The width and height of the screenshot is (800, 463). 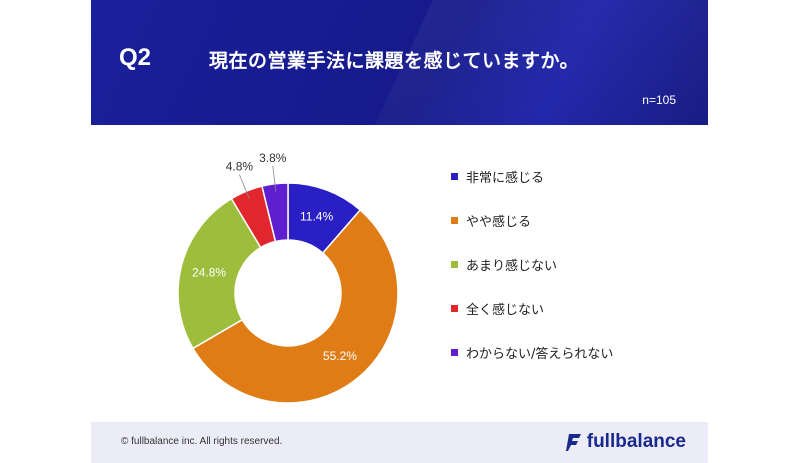 I want to click on legend-label: あまり感じない, so click(x=512, y=266).